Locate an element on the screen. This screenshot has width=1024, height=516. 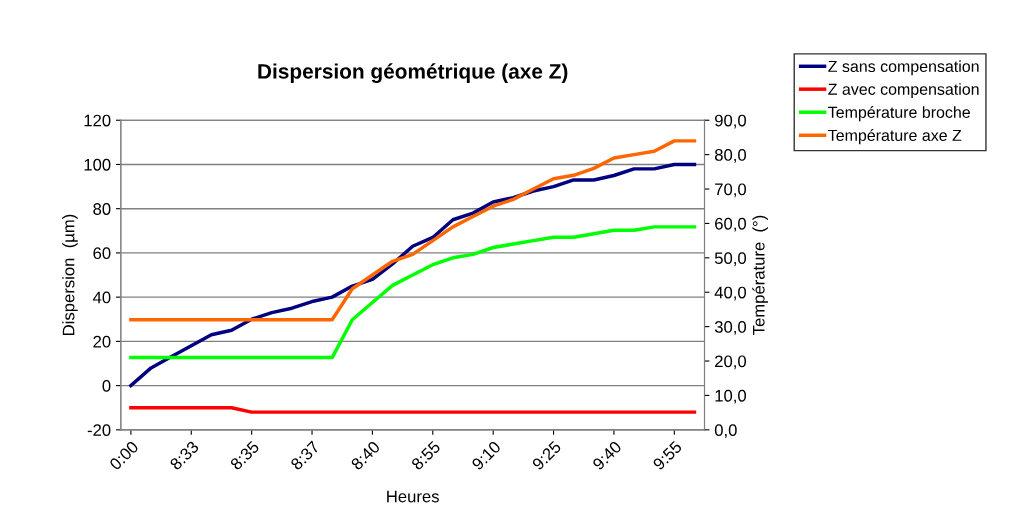
y2-tick-label: 40,0 is located at coordinates (730, 293).